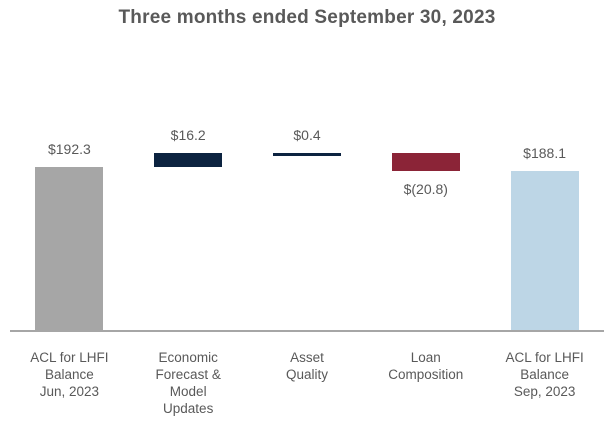  Describe the element at coordinates (307, 357) in the screenshot. I see `category-label-line: Asset` at that location.